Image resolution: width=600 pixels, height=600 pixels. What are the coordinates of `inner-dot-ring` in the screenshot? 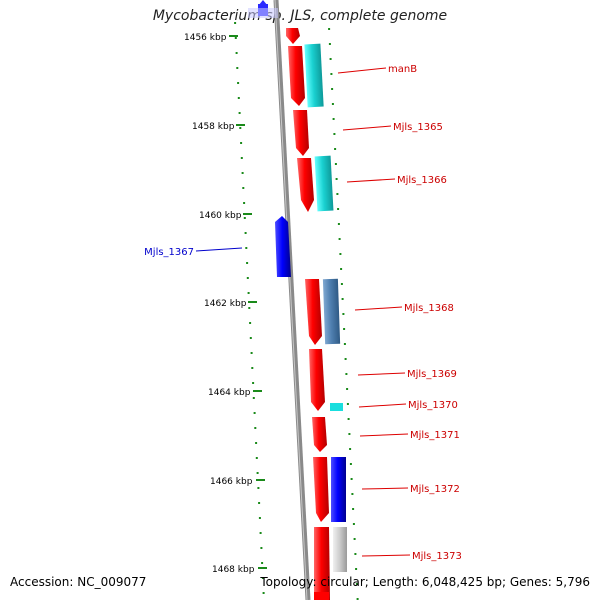 It's located at (343, 314).